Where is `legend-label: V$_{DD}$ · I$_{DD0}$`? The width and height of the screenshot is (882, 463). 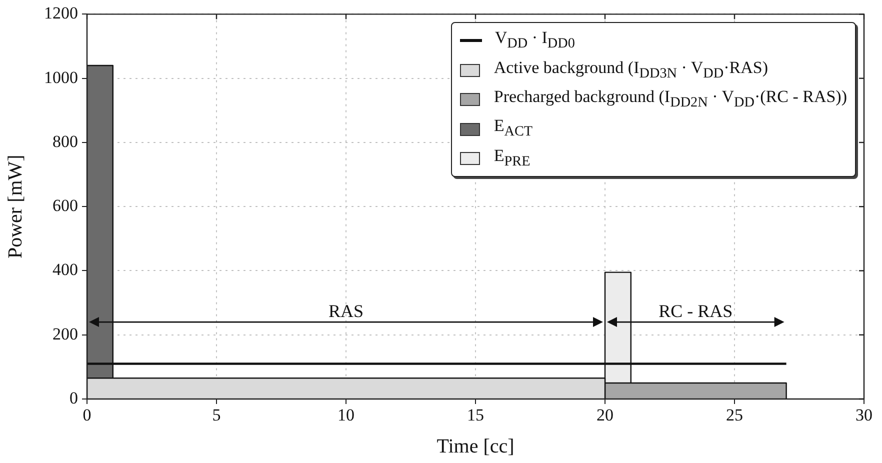 legend-label: V$_{DD}$ · I$_{DD0}$ is located at coordinates (534, 40).